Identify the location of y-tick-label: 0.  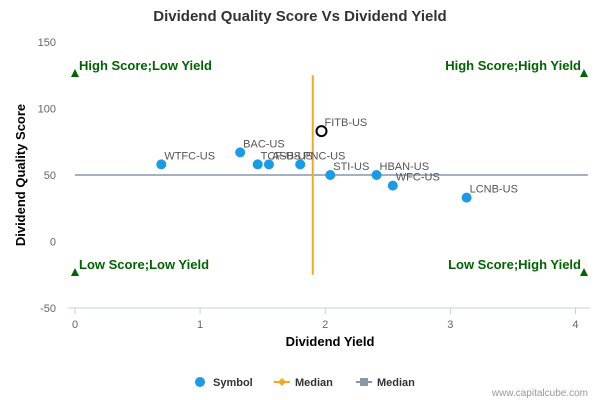
(53, 243).